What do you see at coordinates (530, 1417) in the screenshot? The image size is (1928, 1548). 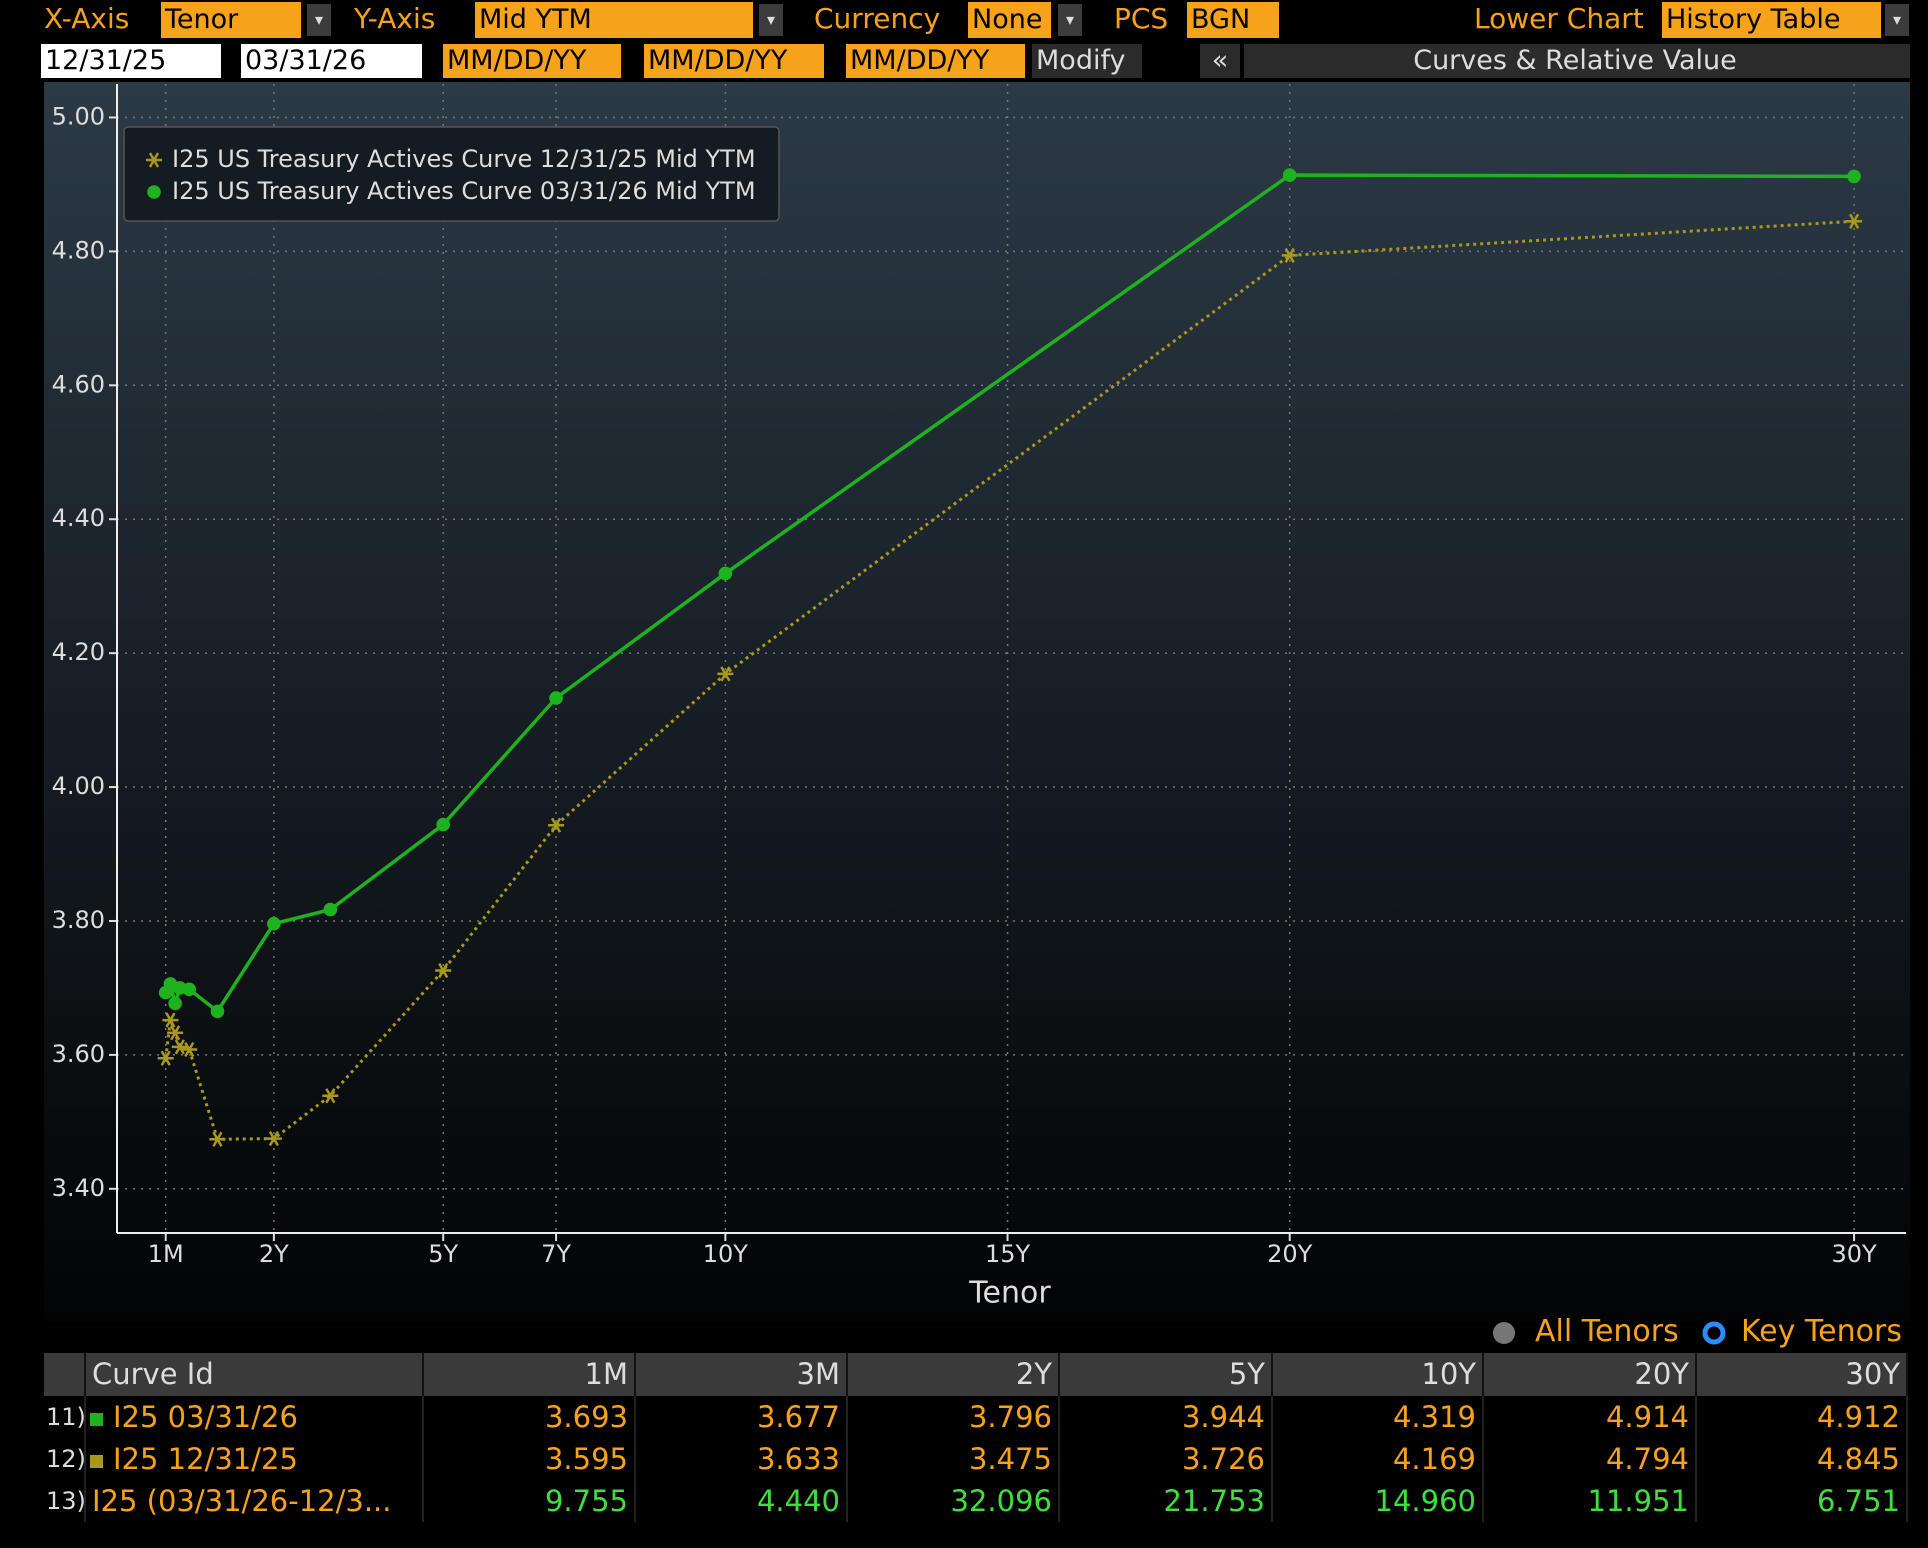 I see `value-cell: 3.693` at bounding box center [530, 1417].